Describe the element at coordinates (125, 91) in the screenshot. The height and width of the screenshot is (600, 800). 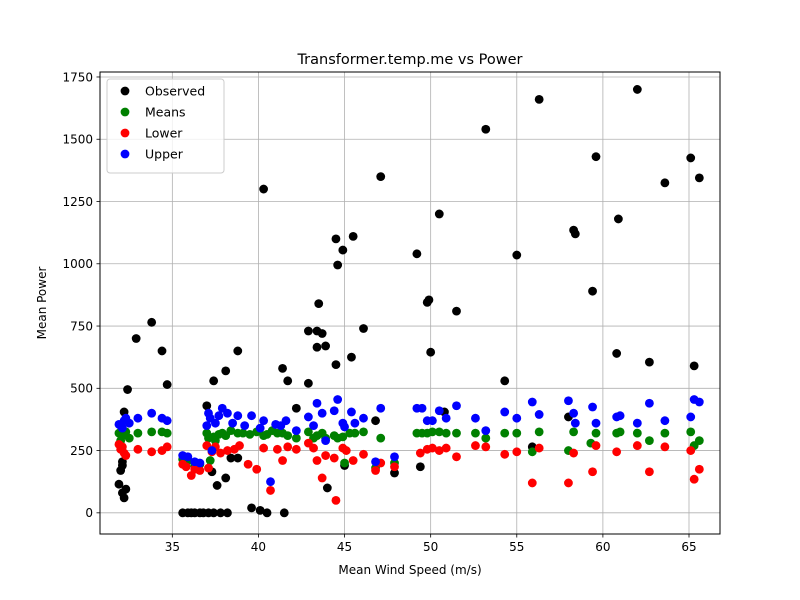
I see `legend-marker-observed` at that location.